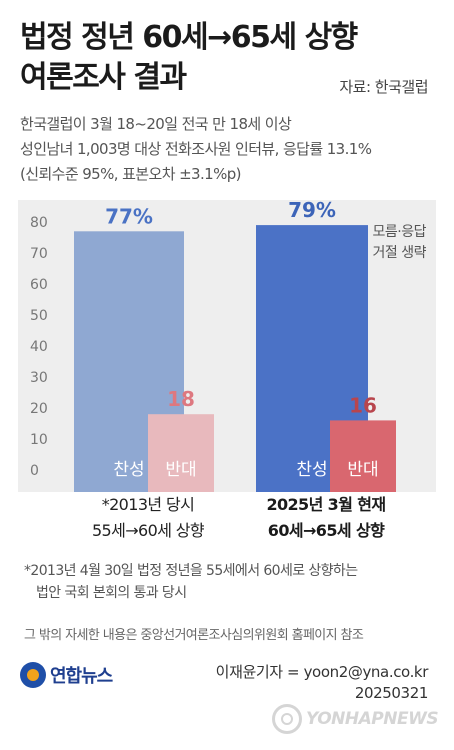  Describe the element at coordinates (39, 440) in the screenshot. I see `y-tick-label: 10` at that location.